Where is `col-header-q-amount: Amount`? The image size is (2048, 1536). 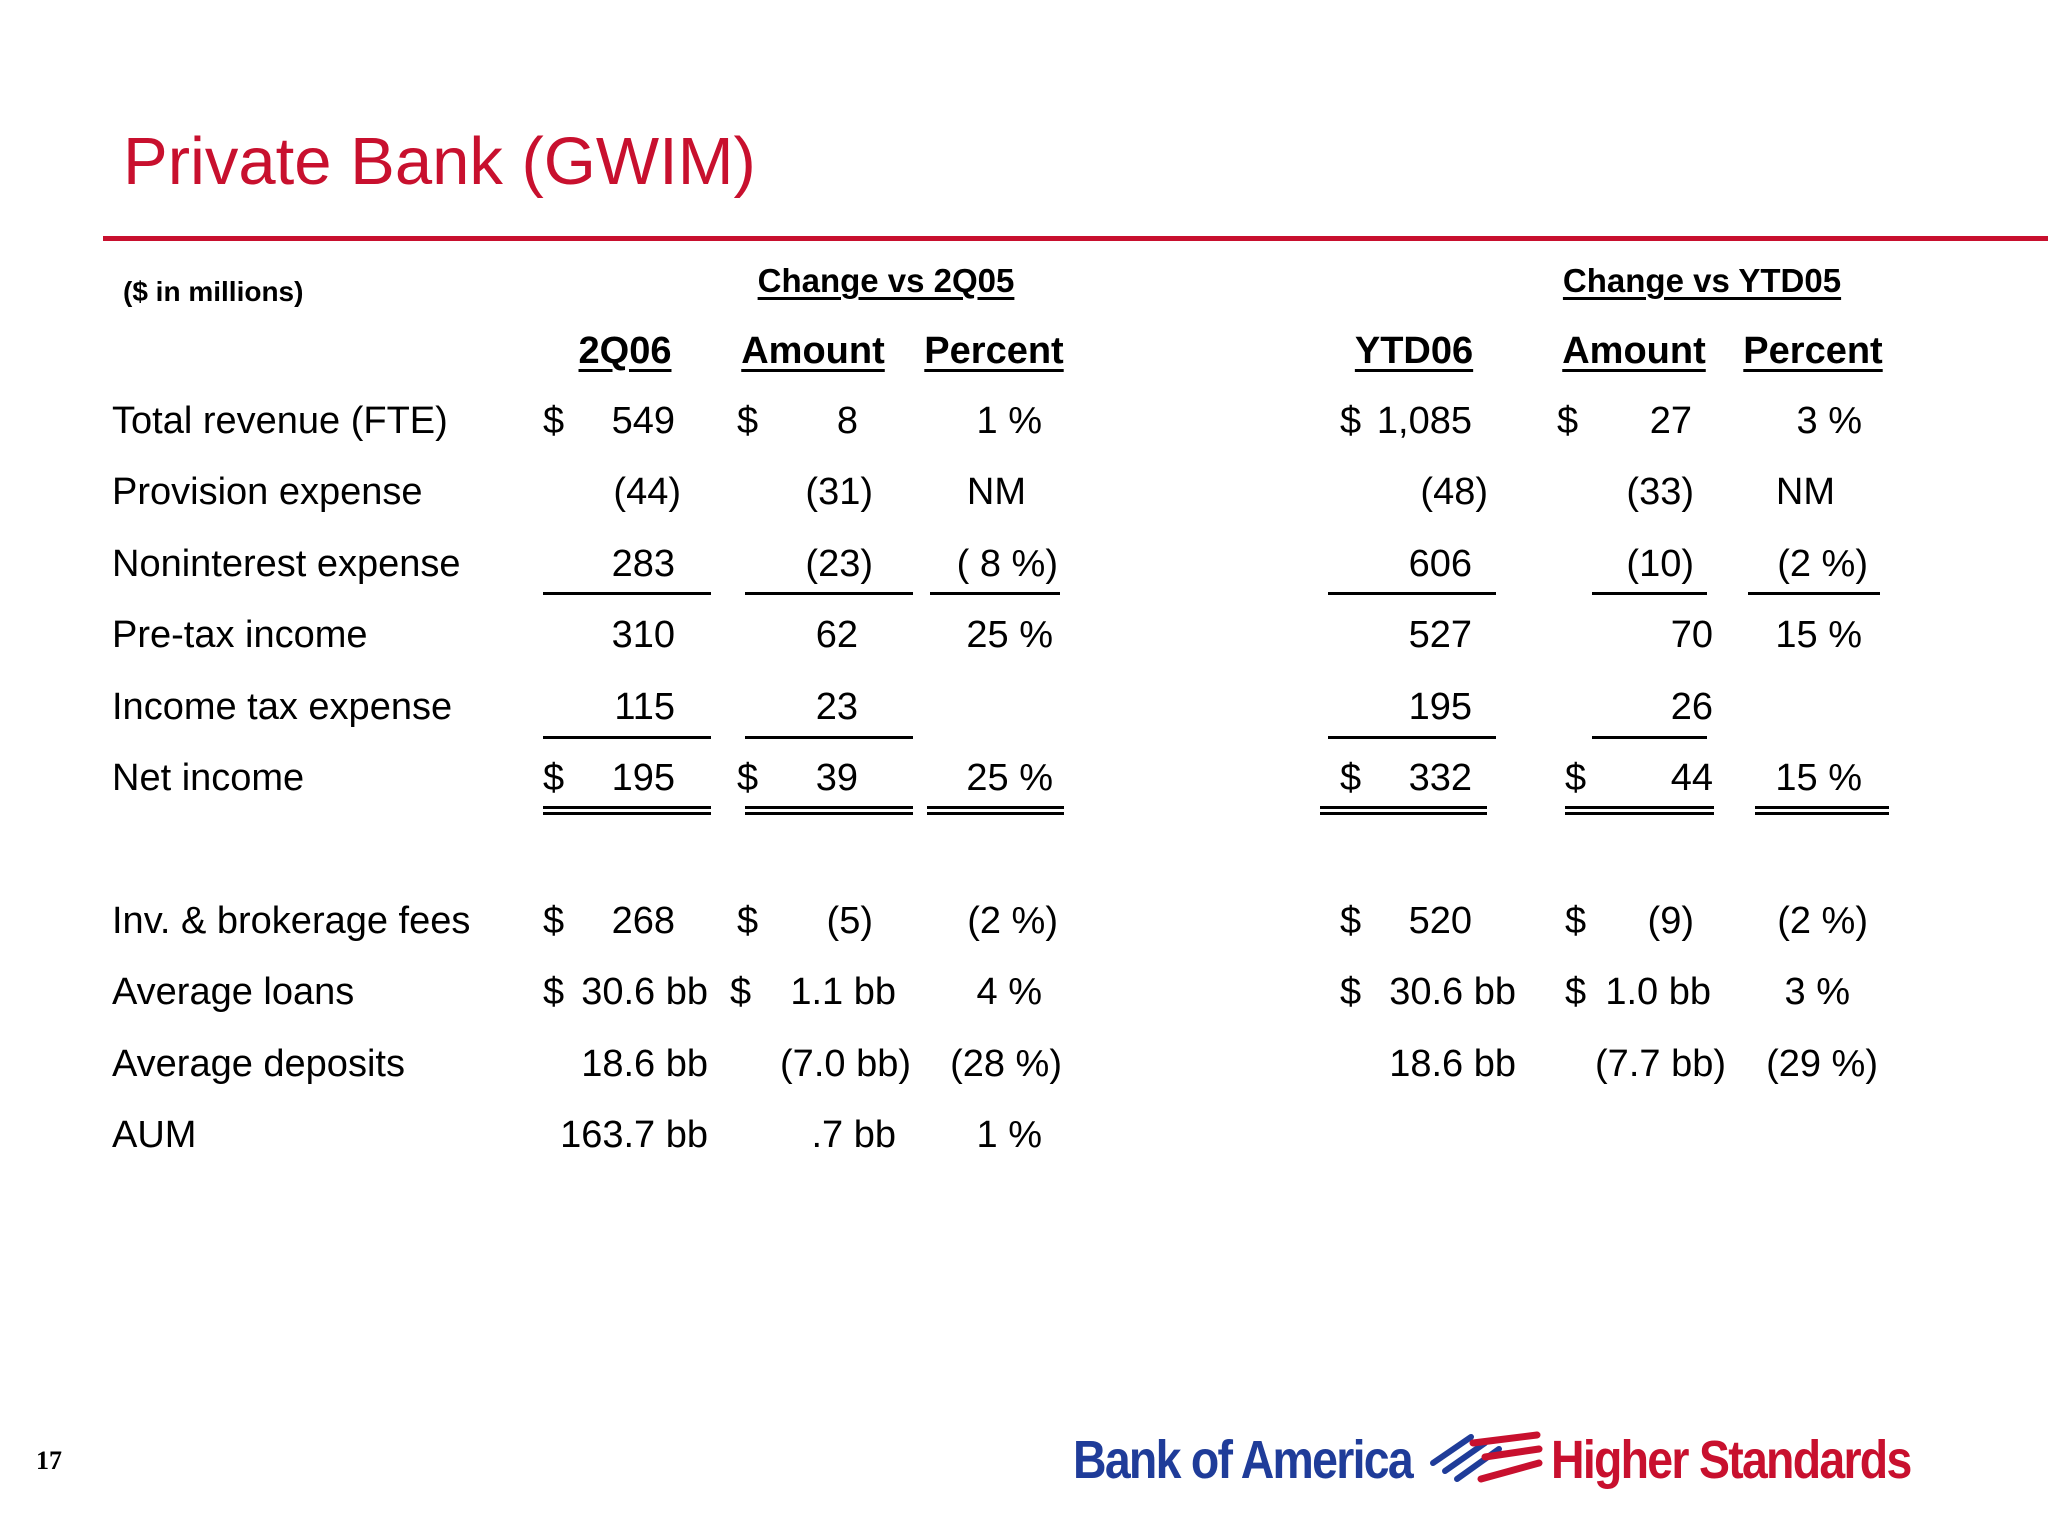
col-header-q-amount: Amount is located at coordinates (813, 351).